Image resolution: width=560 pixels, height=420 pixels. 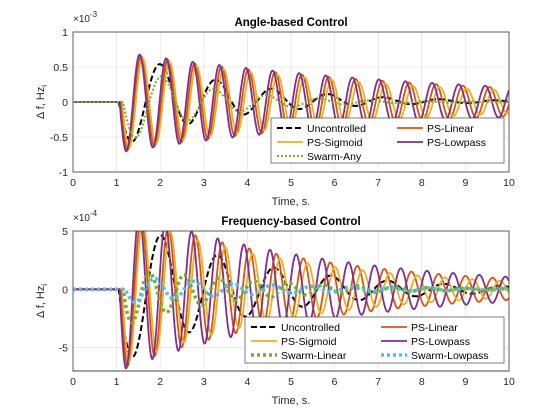 I want to click on y-tick-labels: -5 0 5, so click(x=64, y=290).